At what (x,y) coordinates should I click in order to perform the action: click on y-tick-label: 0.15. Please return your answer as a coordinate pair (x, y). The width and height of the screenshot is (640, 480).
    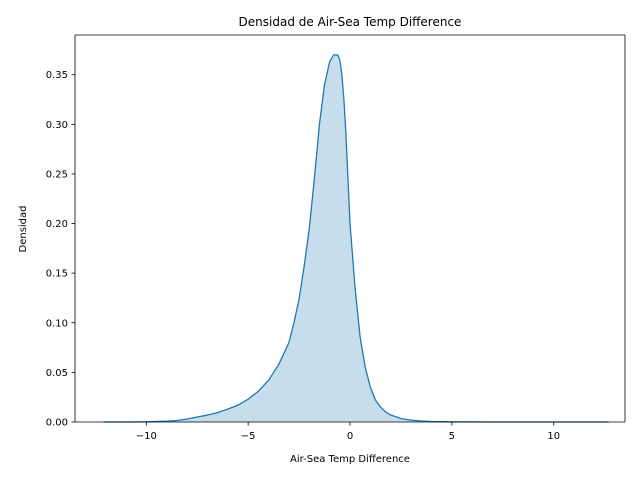
    Looking at the image, I should click on (57, 274).